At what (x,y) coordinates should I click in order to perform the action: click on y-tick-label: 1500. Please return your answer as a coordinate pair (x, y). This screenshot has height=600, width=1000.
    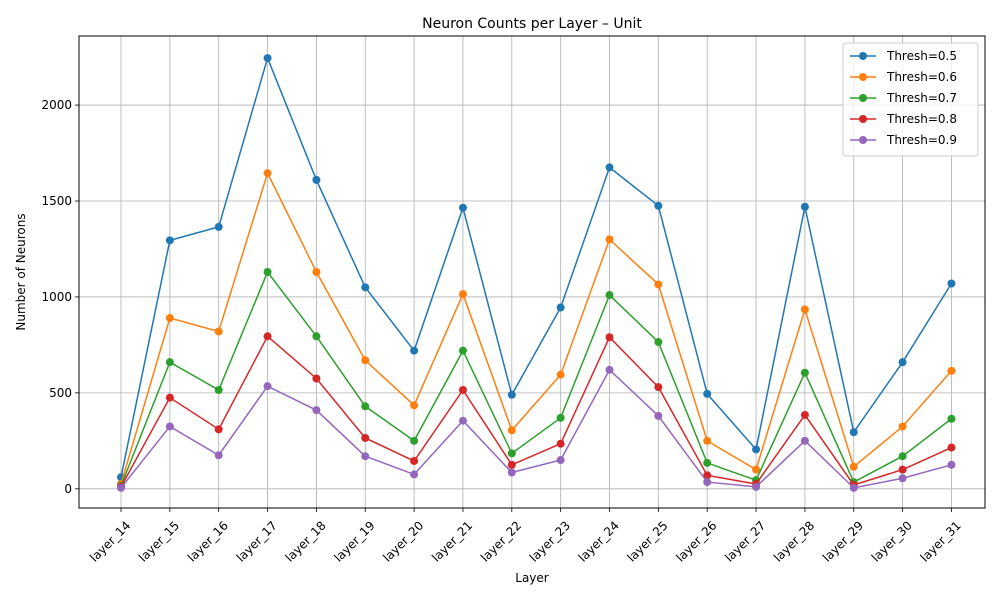
    Looking at the image, I should click on (56, 201).